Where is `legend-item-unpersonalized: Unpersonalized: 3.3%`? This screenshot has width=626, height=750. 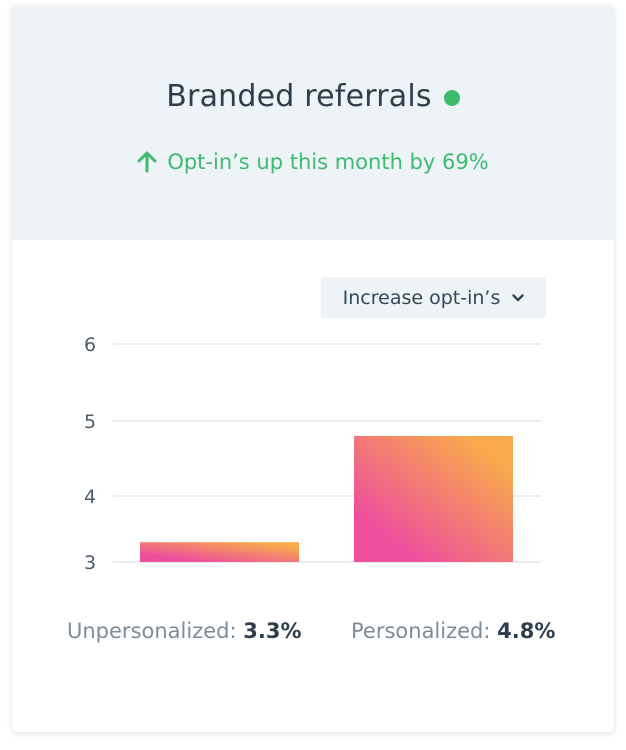 legend-item-unpersonalized: Unpersonalized: 3.3% is located at coordinates (184, 631).